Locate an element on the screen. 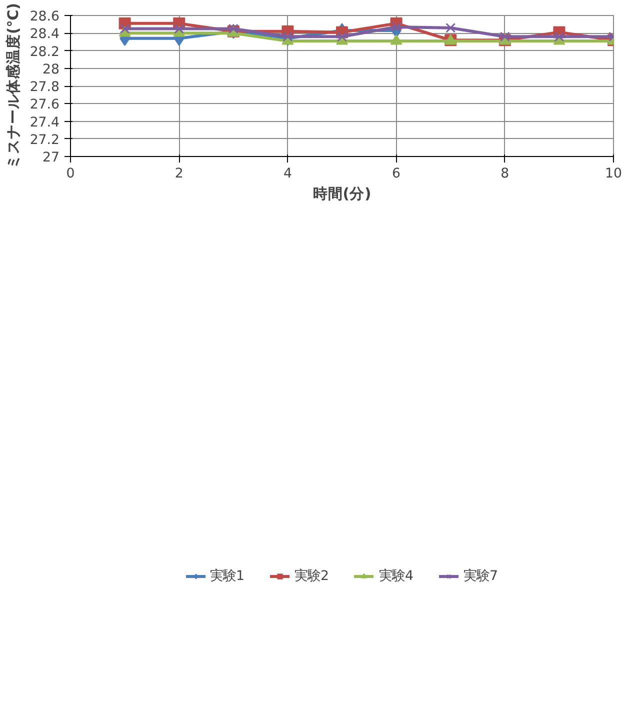 This screenshot has height=705, width=628. x-tick-label: 10 is located at coordinates (613, 174).